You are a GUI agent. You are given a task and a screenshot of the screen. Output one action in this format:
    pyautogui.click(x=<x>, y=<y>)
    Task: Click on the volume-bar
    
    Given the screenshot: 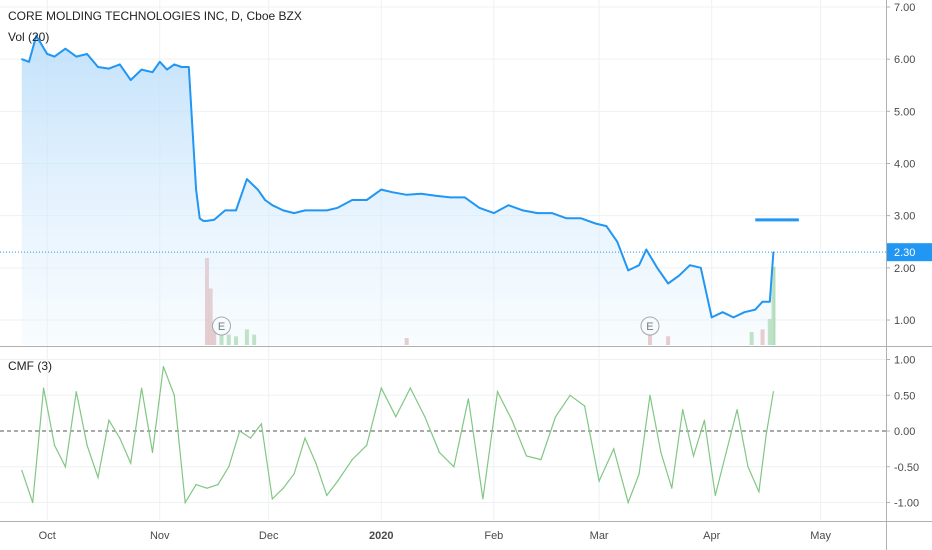 What is the action you would take?
    pyautogui.click(x=773, y=305)
    